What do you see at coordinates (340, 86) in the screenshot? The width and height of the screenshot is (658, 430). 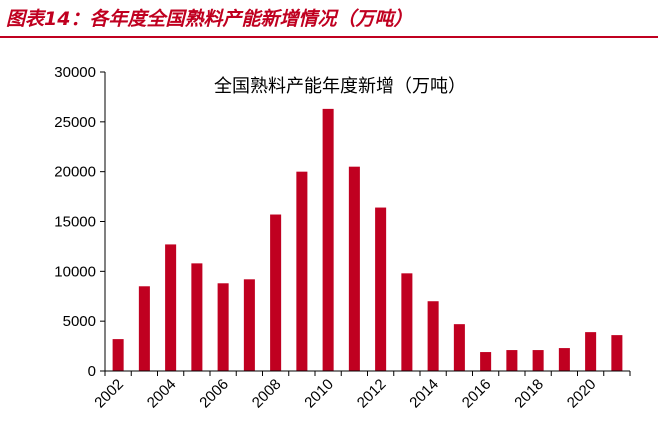 I see `chart-title: 全国熟料产能年度新增（万吨）` at bounding box center [340, 86].